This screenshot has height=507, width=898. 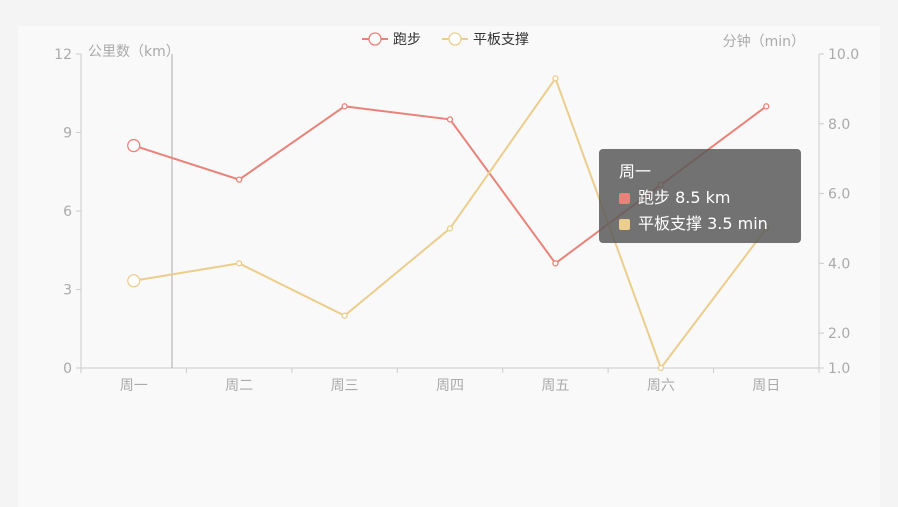 I want to click on legend-label-1: 平板支撑, so click(x=501, y=40).